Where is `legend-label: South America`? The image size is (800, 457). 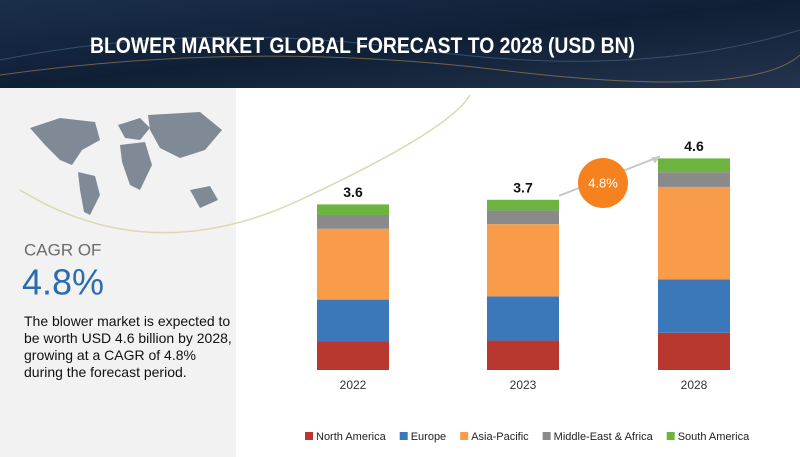 legend-label: South America is located at coordinates (714, 437).